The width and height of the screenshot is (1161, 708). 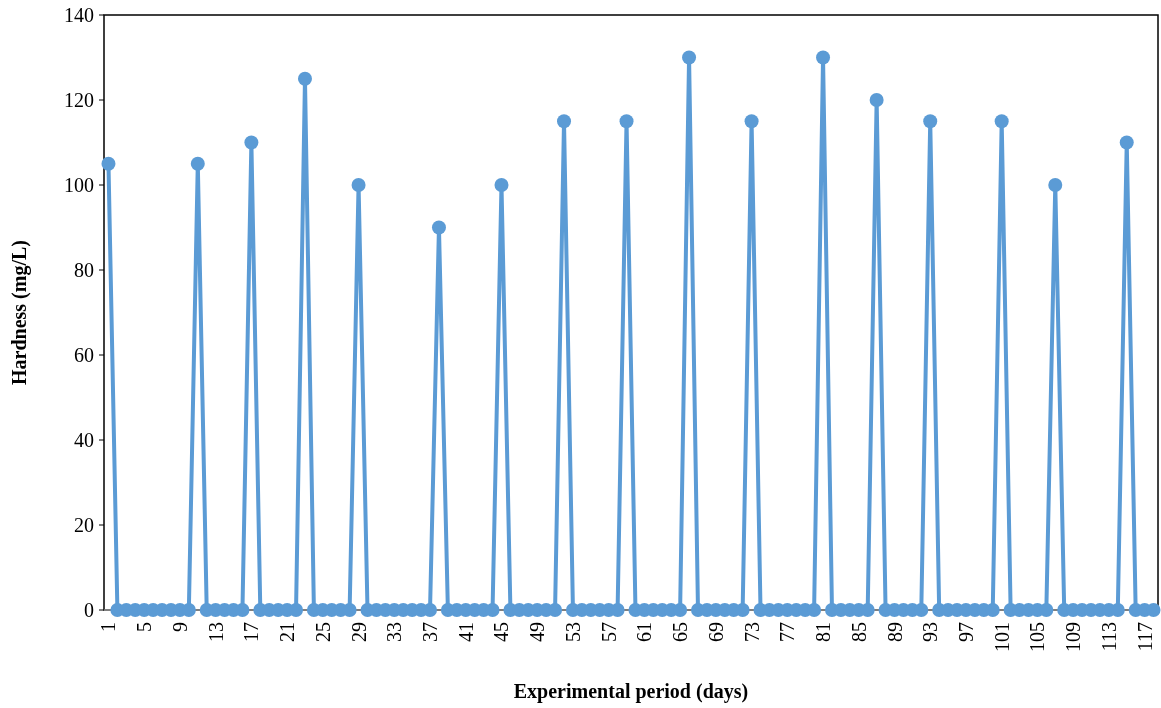 What do you see at coordinates (108, 627) in the screenshot?
I see `x-tick-label: 1` at bounding box center [108, 627].